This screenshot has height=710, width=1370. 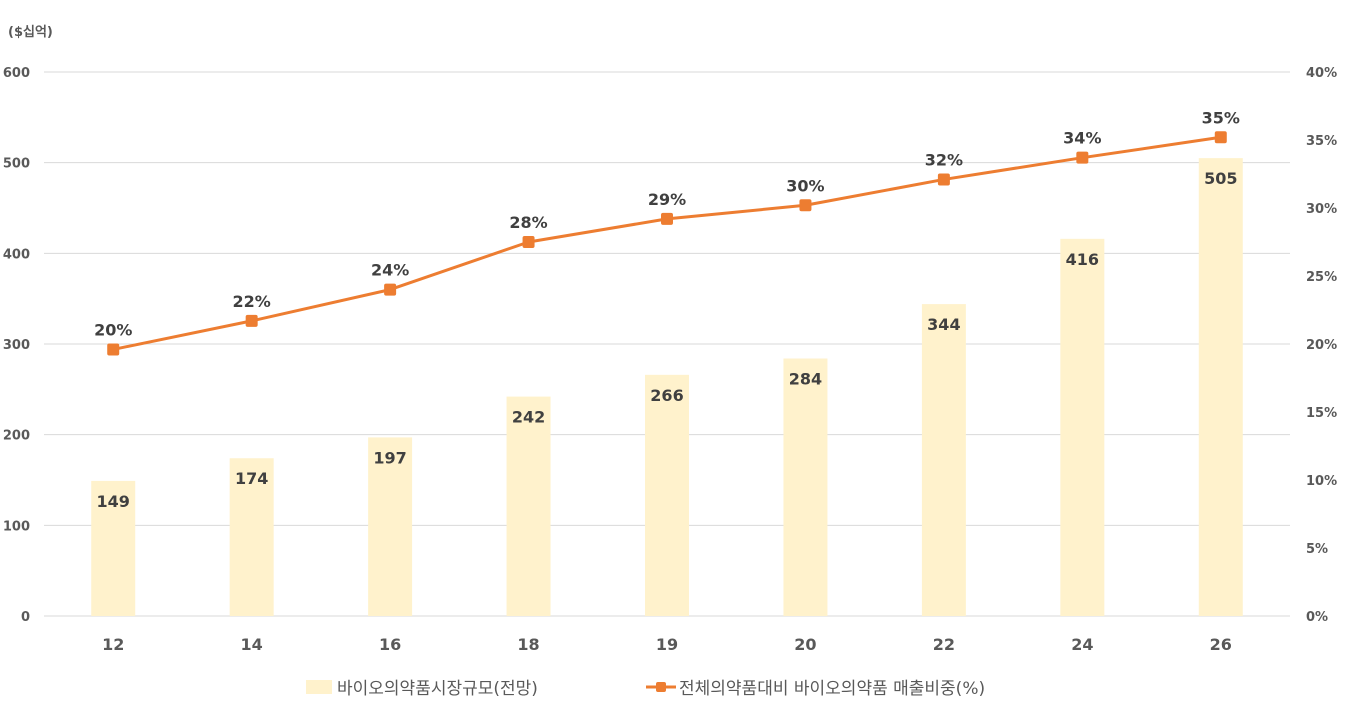 I want to click on line-data-label: 22%, so click(x=252, y=301).